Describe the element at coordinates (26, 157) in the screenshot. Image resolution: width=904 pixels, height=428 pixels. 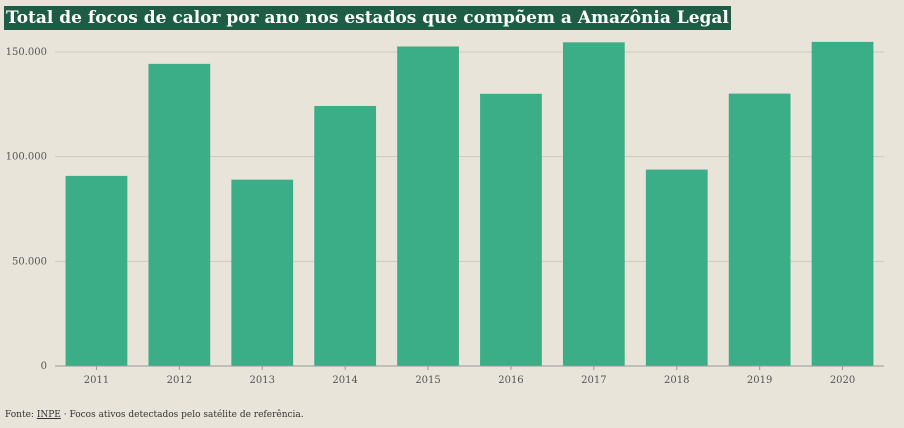
I see `y-tick-label: 100.000` at that location.